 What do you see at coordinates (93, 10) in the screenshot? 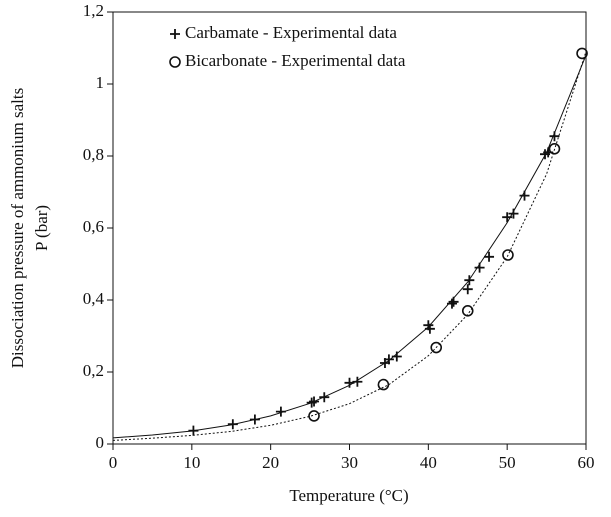
I see `y-tick-label: 1,2` at bounding box center [93, 10].